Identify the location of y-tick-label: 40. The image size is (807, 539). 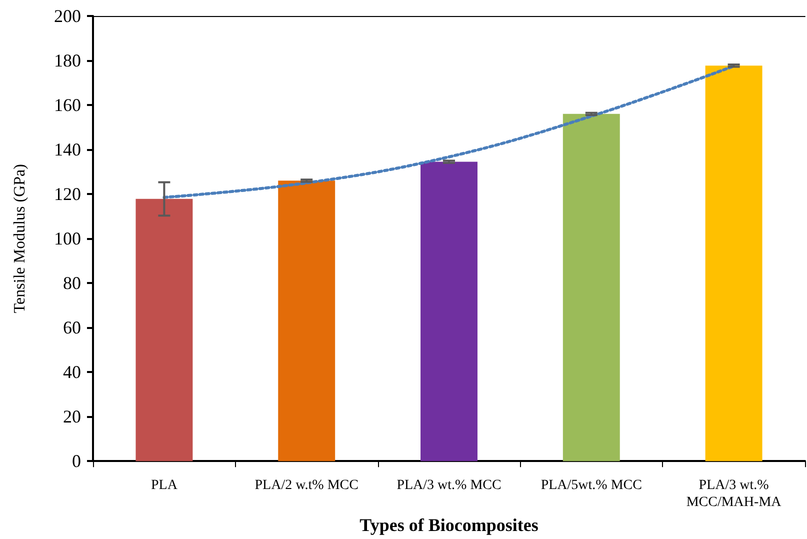
(72, 372).